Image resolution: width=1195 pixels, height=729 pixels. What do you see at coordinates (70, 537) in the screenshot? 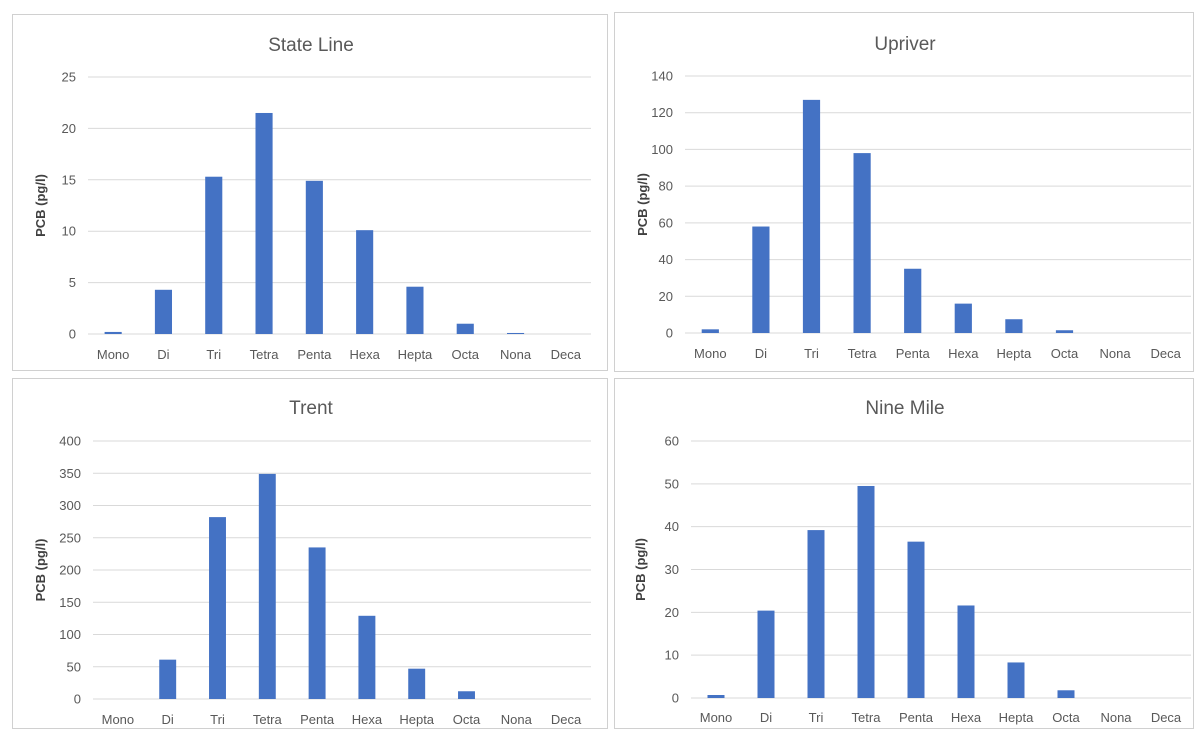
I see `y-tick-label: 250` at bounding box center [70, 537].